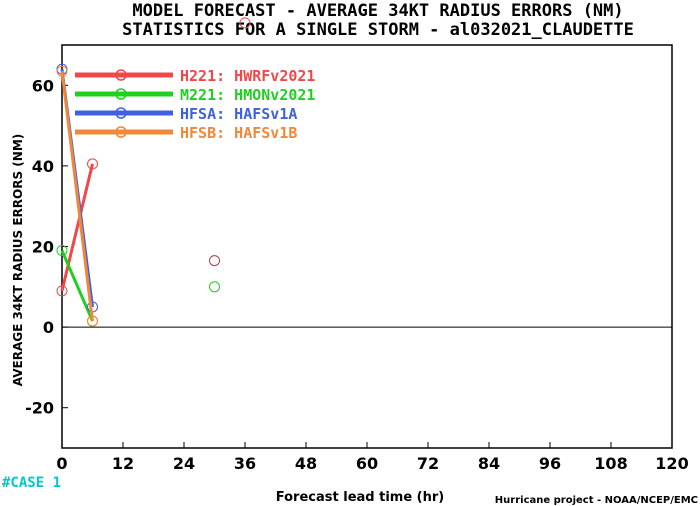 Image resolution: width=700 pixels, height=506 pixels. I want to click on legend-item: M221: HMONv2021, so click(195, 95).